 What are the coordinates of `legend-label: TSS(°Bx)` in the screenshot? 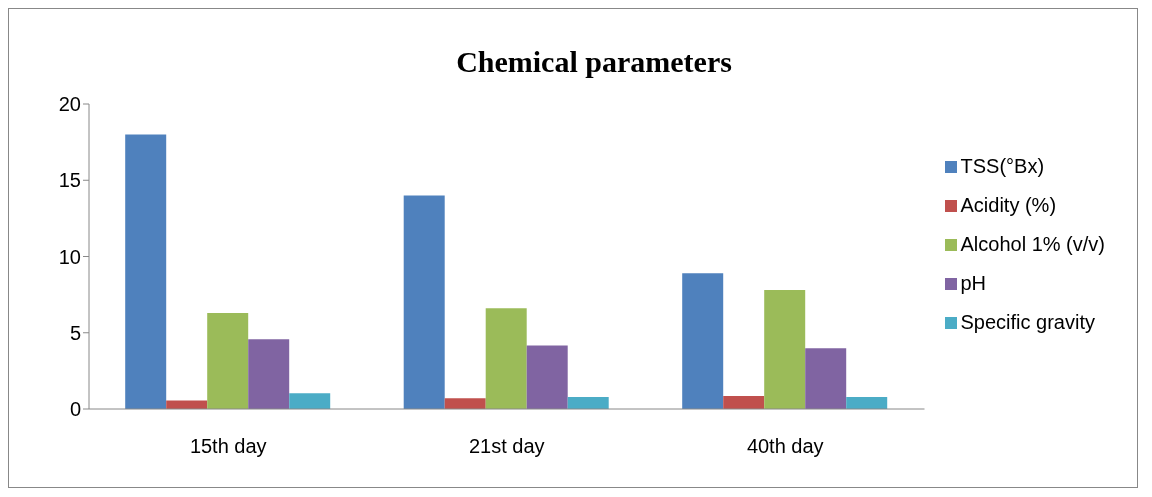 It's located at (1002, 165).